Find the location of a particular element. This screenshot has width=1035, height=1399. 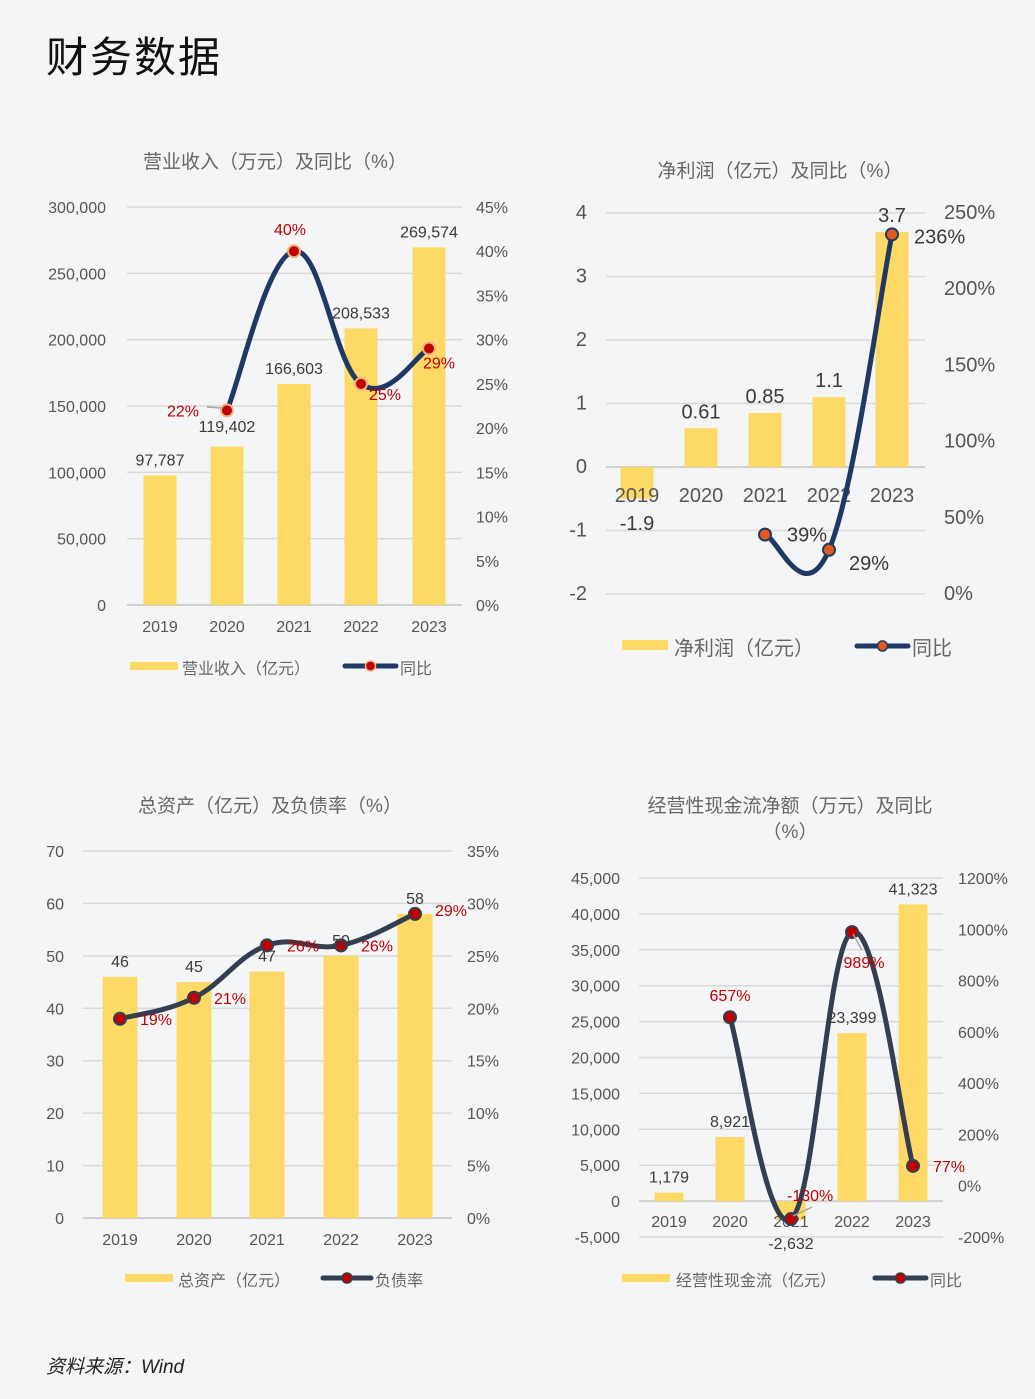

yoy-line is located at coordinates (828, 404).